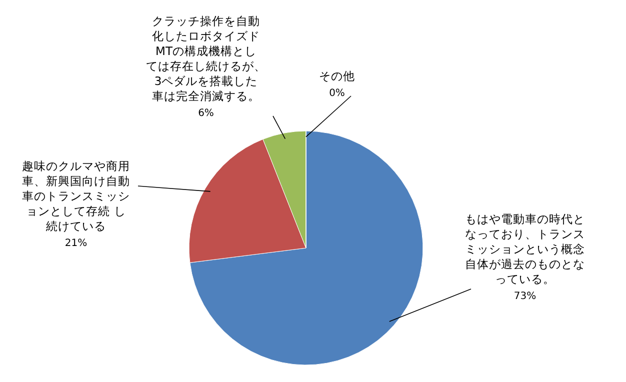 Image resolution: width=626 pixels, height=382 pixels. I want to click on text: 0%, so click(337, 93).